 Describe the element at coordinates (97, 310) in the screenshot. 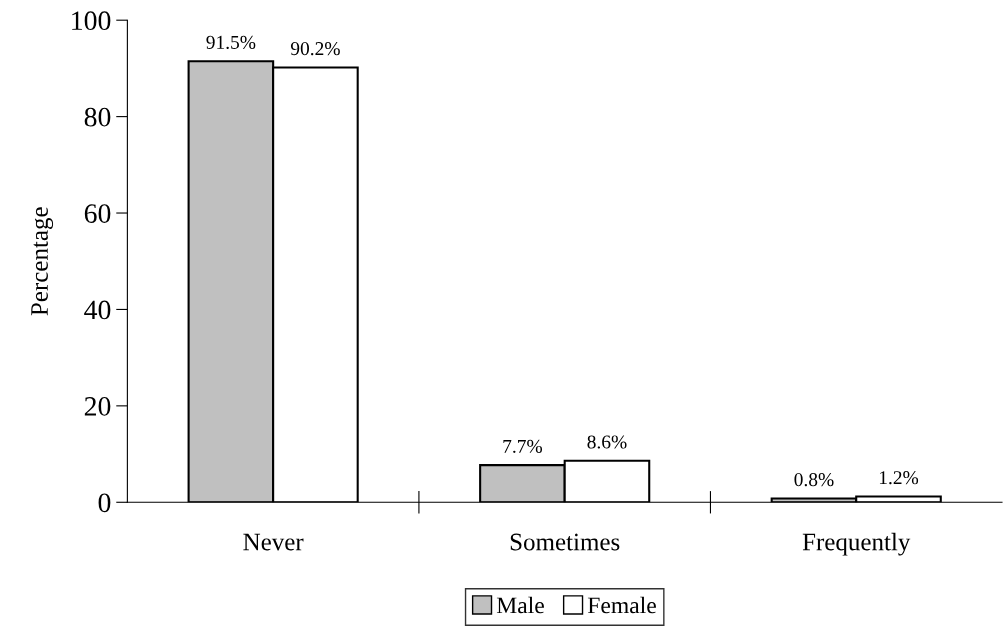

I see `y-tick-label: 40` at that location.